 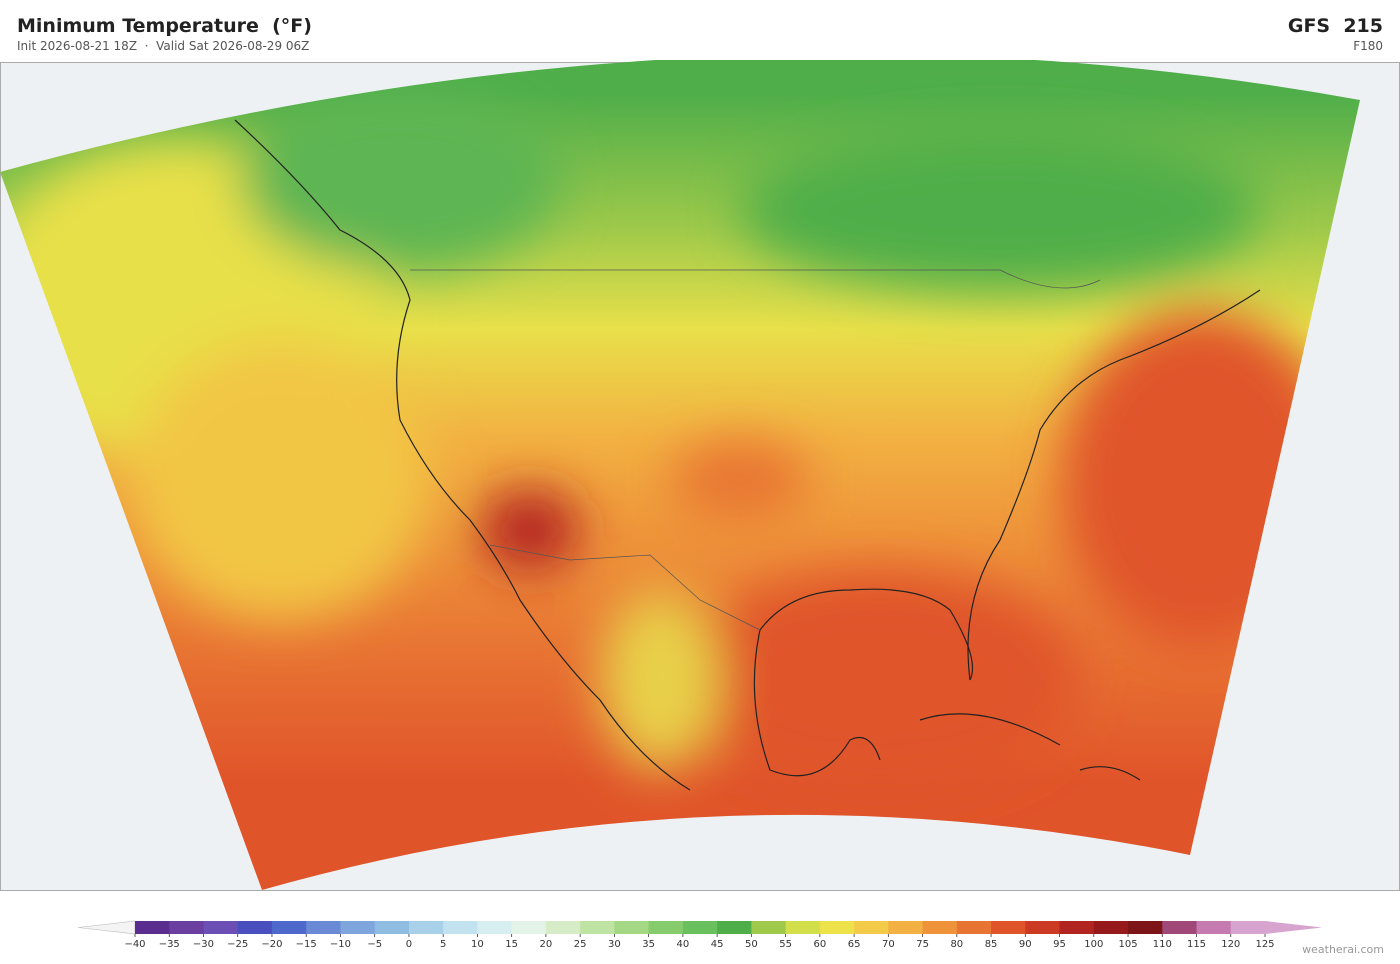 I want to click on plains-warm, so click(x=740, y=480).